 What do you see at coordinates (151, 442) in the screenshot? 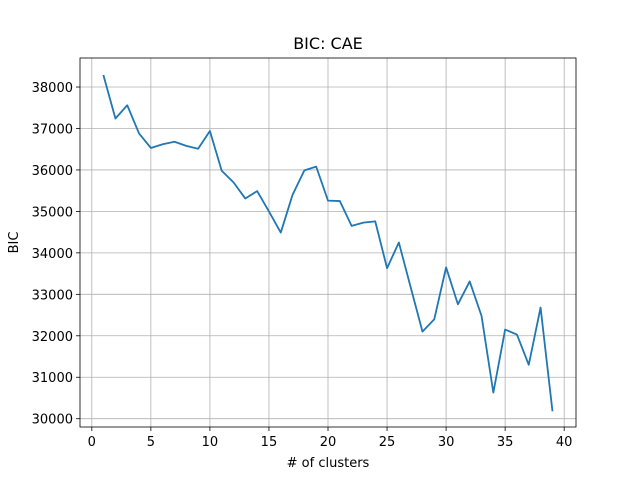
I see `x-tick-label: 5` at bounding box center [151, 442].